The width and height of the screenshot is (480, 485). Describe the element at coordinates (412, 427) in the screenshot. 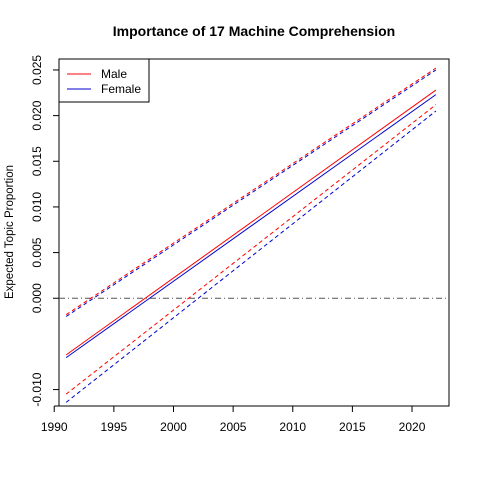

I see `x-tick-label: 2020` at that location.